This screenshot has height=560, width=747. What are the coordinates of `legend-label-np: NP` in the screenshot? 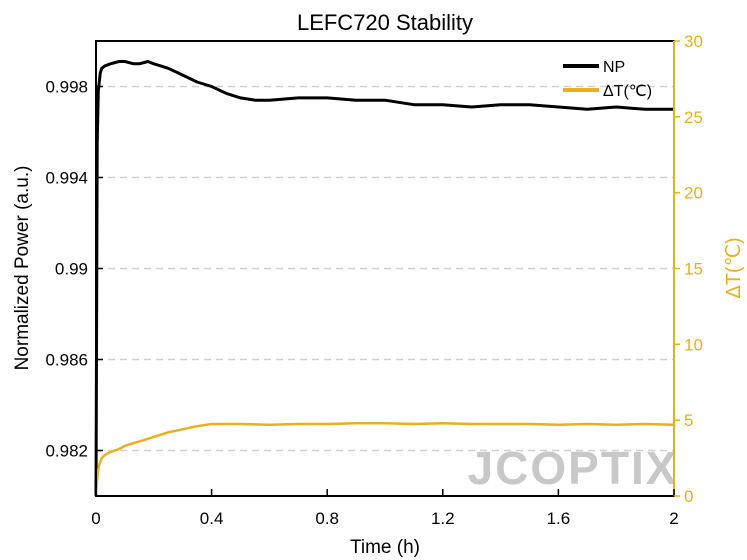 It's located at (614, 67).